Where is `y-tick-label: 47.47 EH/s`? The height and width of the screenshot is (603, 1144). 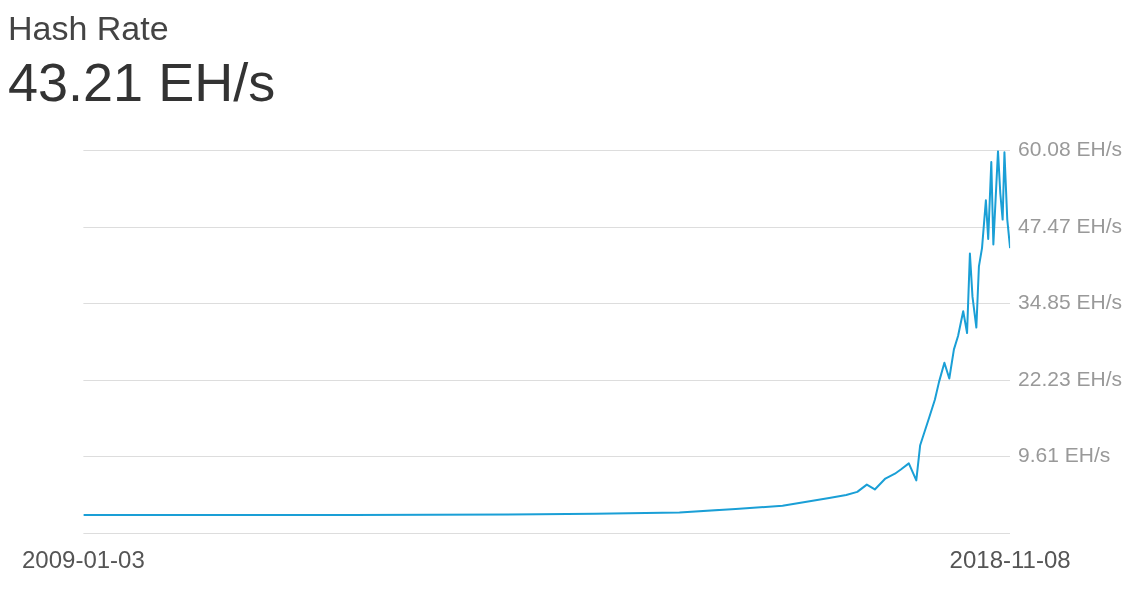
y-tick-label: 47.47 EH/s is located at coordinates (1070, 225).